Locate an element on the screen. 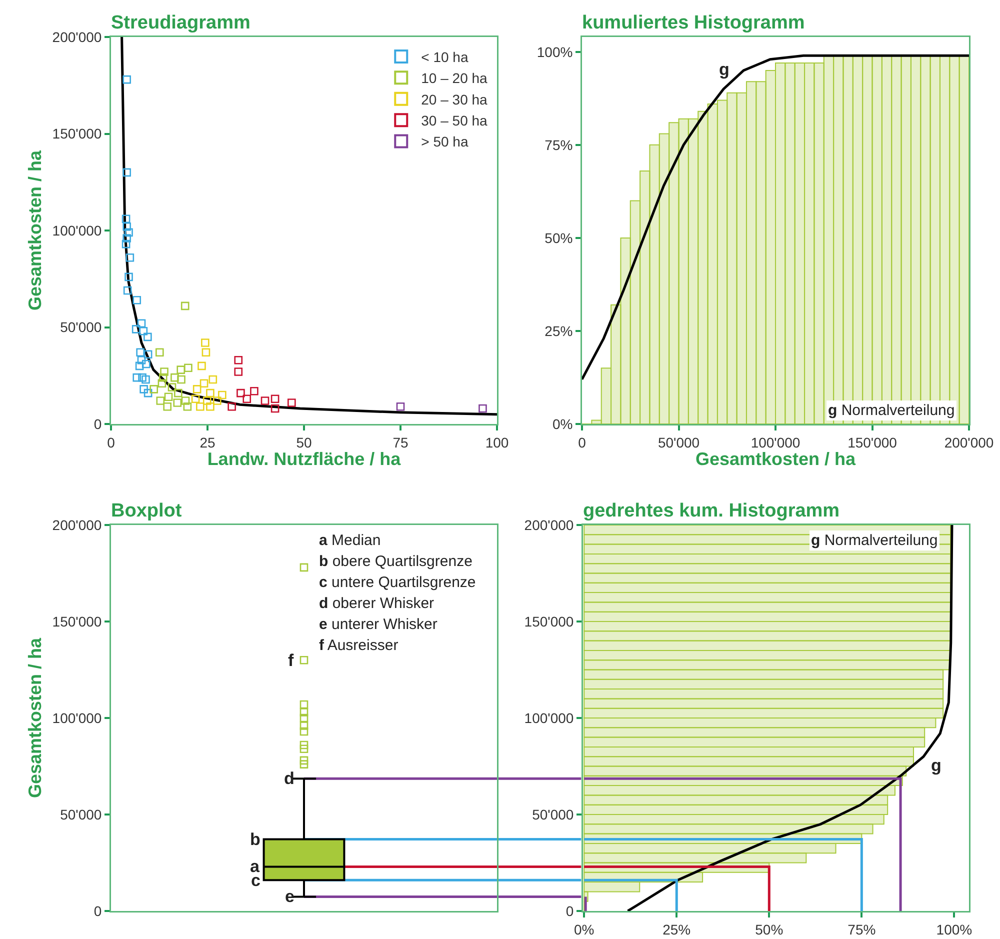 This screenshot has width=1000, height=939. x-tick-label: 100 is located at coordinates (497, 442).